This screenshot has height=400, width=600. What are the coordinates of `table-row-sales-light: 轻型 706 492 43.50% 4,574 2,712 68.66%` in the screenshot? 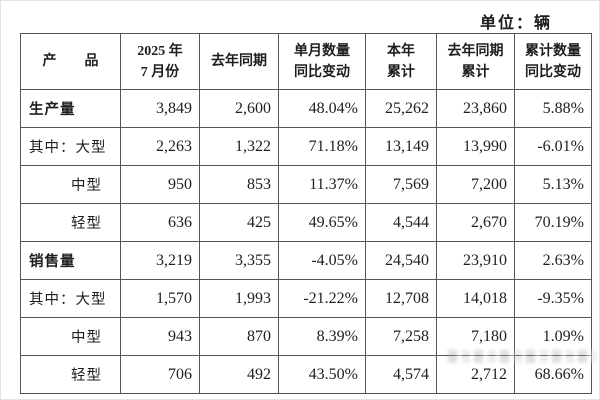 It's located at (306, 374).